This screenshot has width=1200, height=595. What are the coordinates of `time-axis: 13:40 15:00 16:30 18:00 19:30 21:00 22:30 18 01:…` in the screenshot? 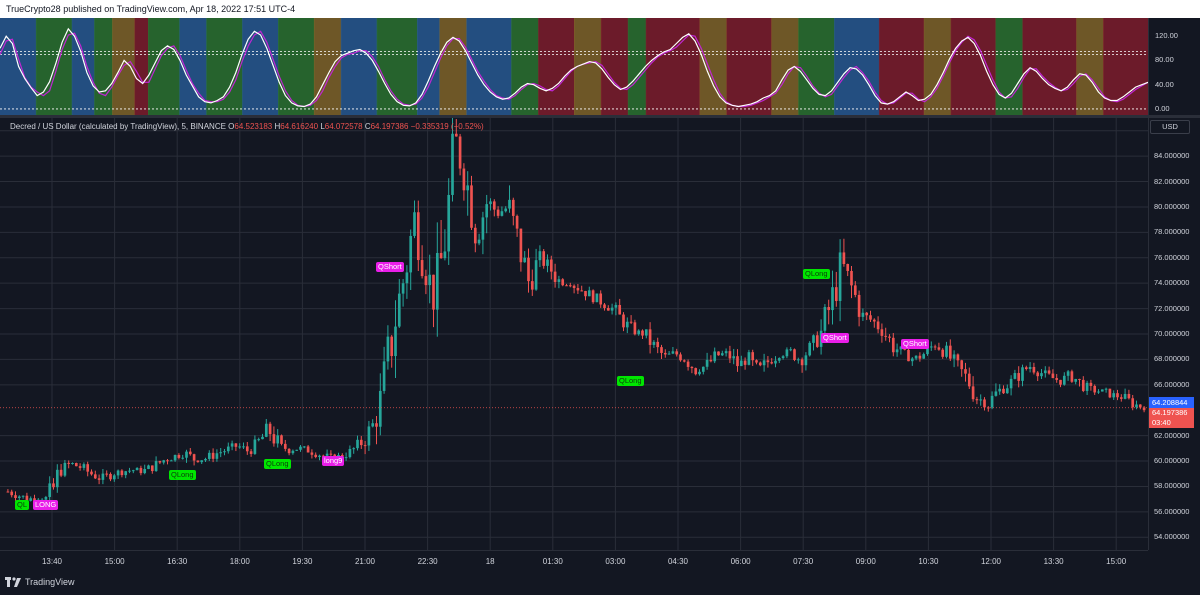 It's located at (574, 560).